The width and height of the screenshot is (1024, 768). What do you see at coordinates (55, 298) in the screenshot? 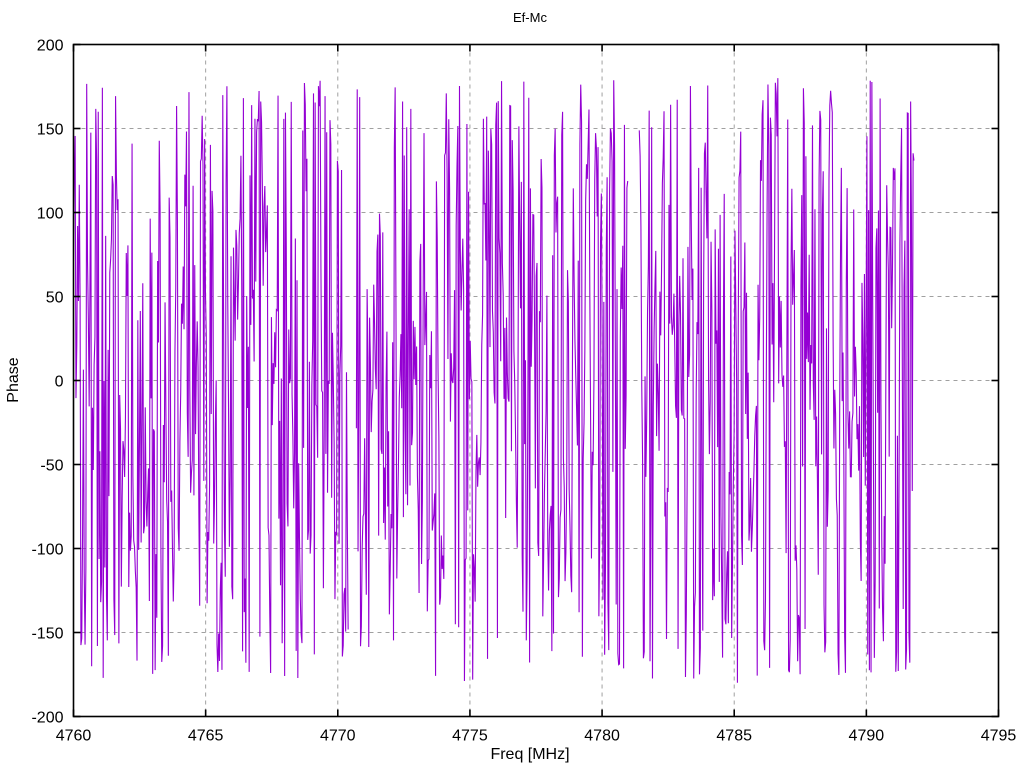
I see `y-tick-label: 50` at bounding box center [55, 298].